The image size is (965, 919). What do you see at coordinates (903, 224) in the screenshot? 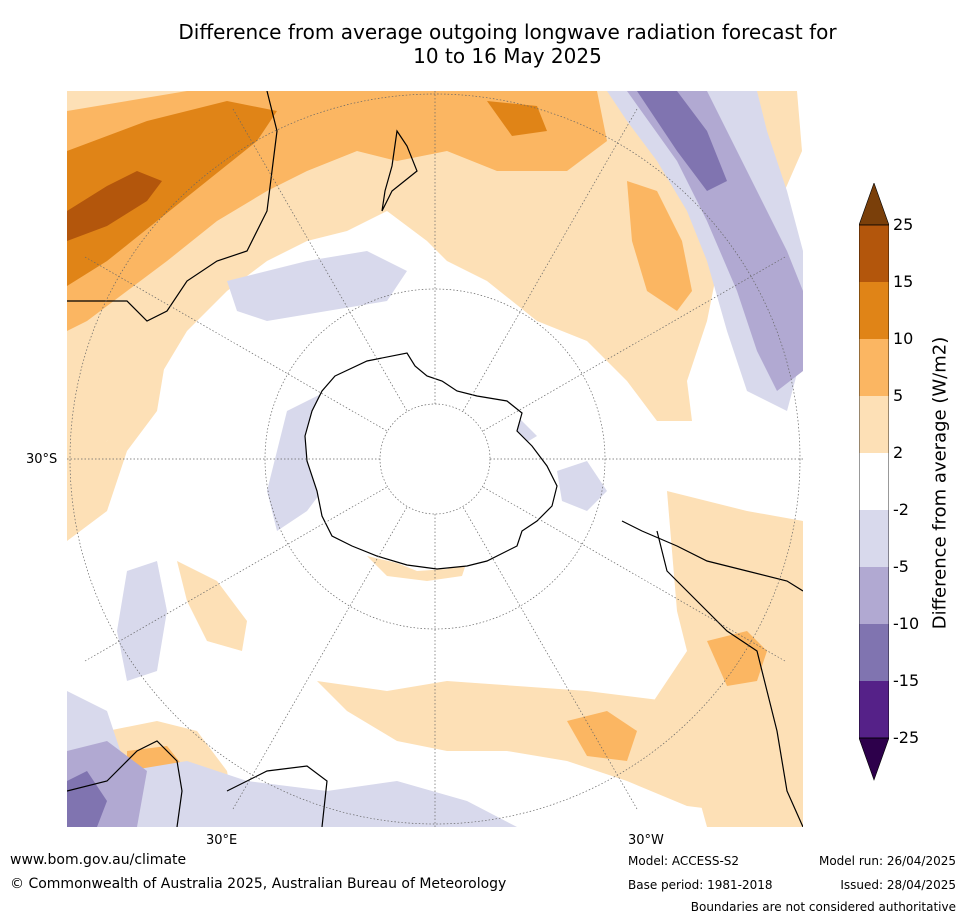
I see `colorbar-tick-25: 25` at bounding box center [903, 224].